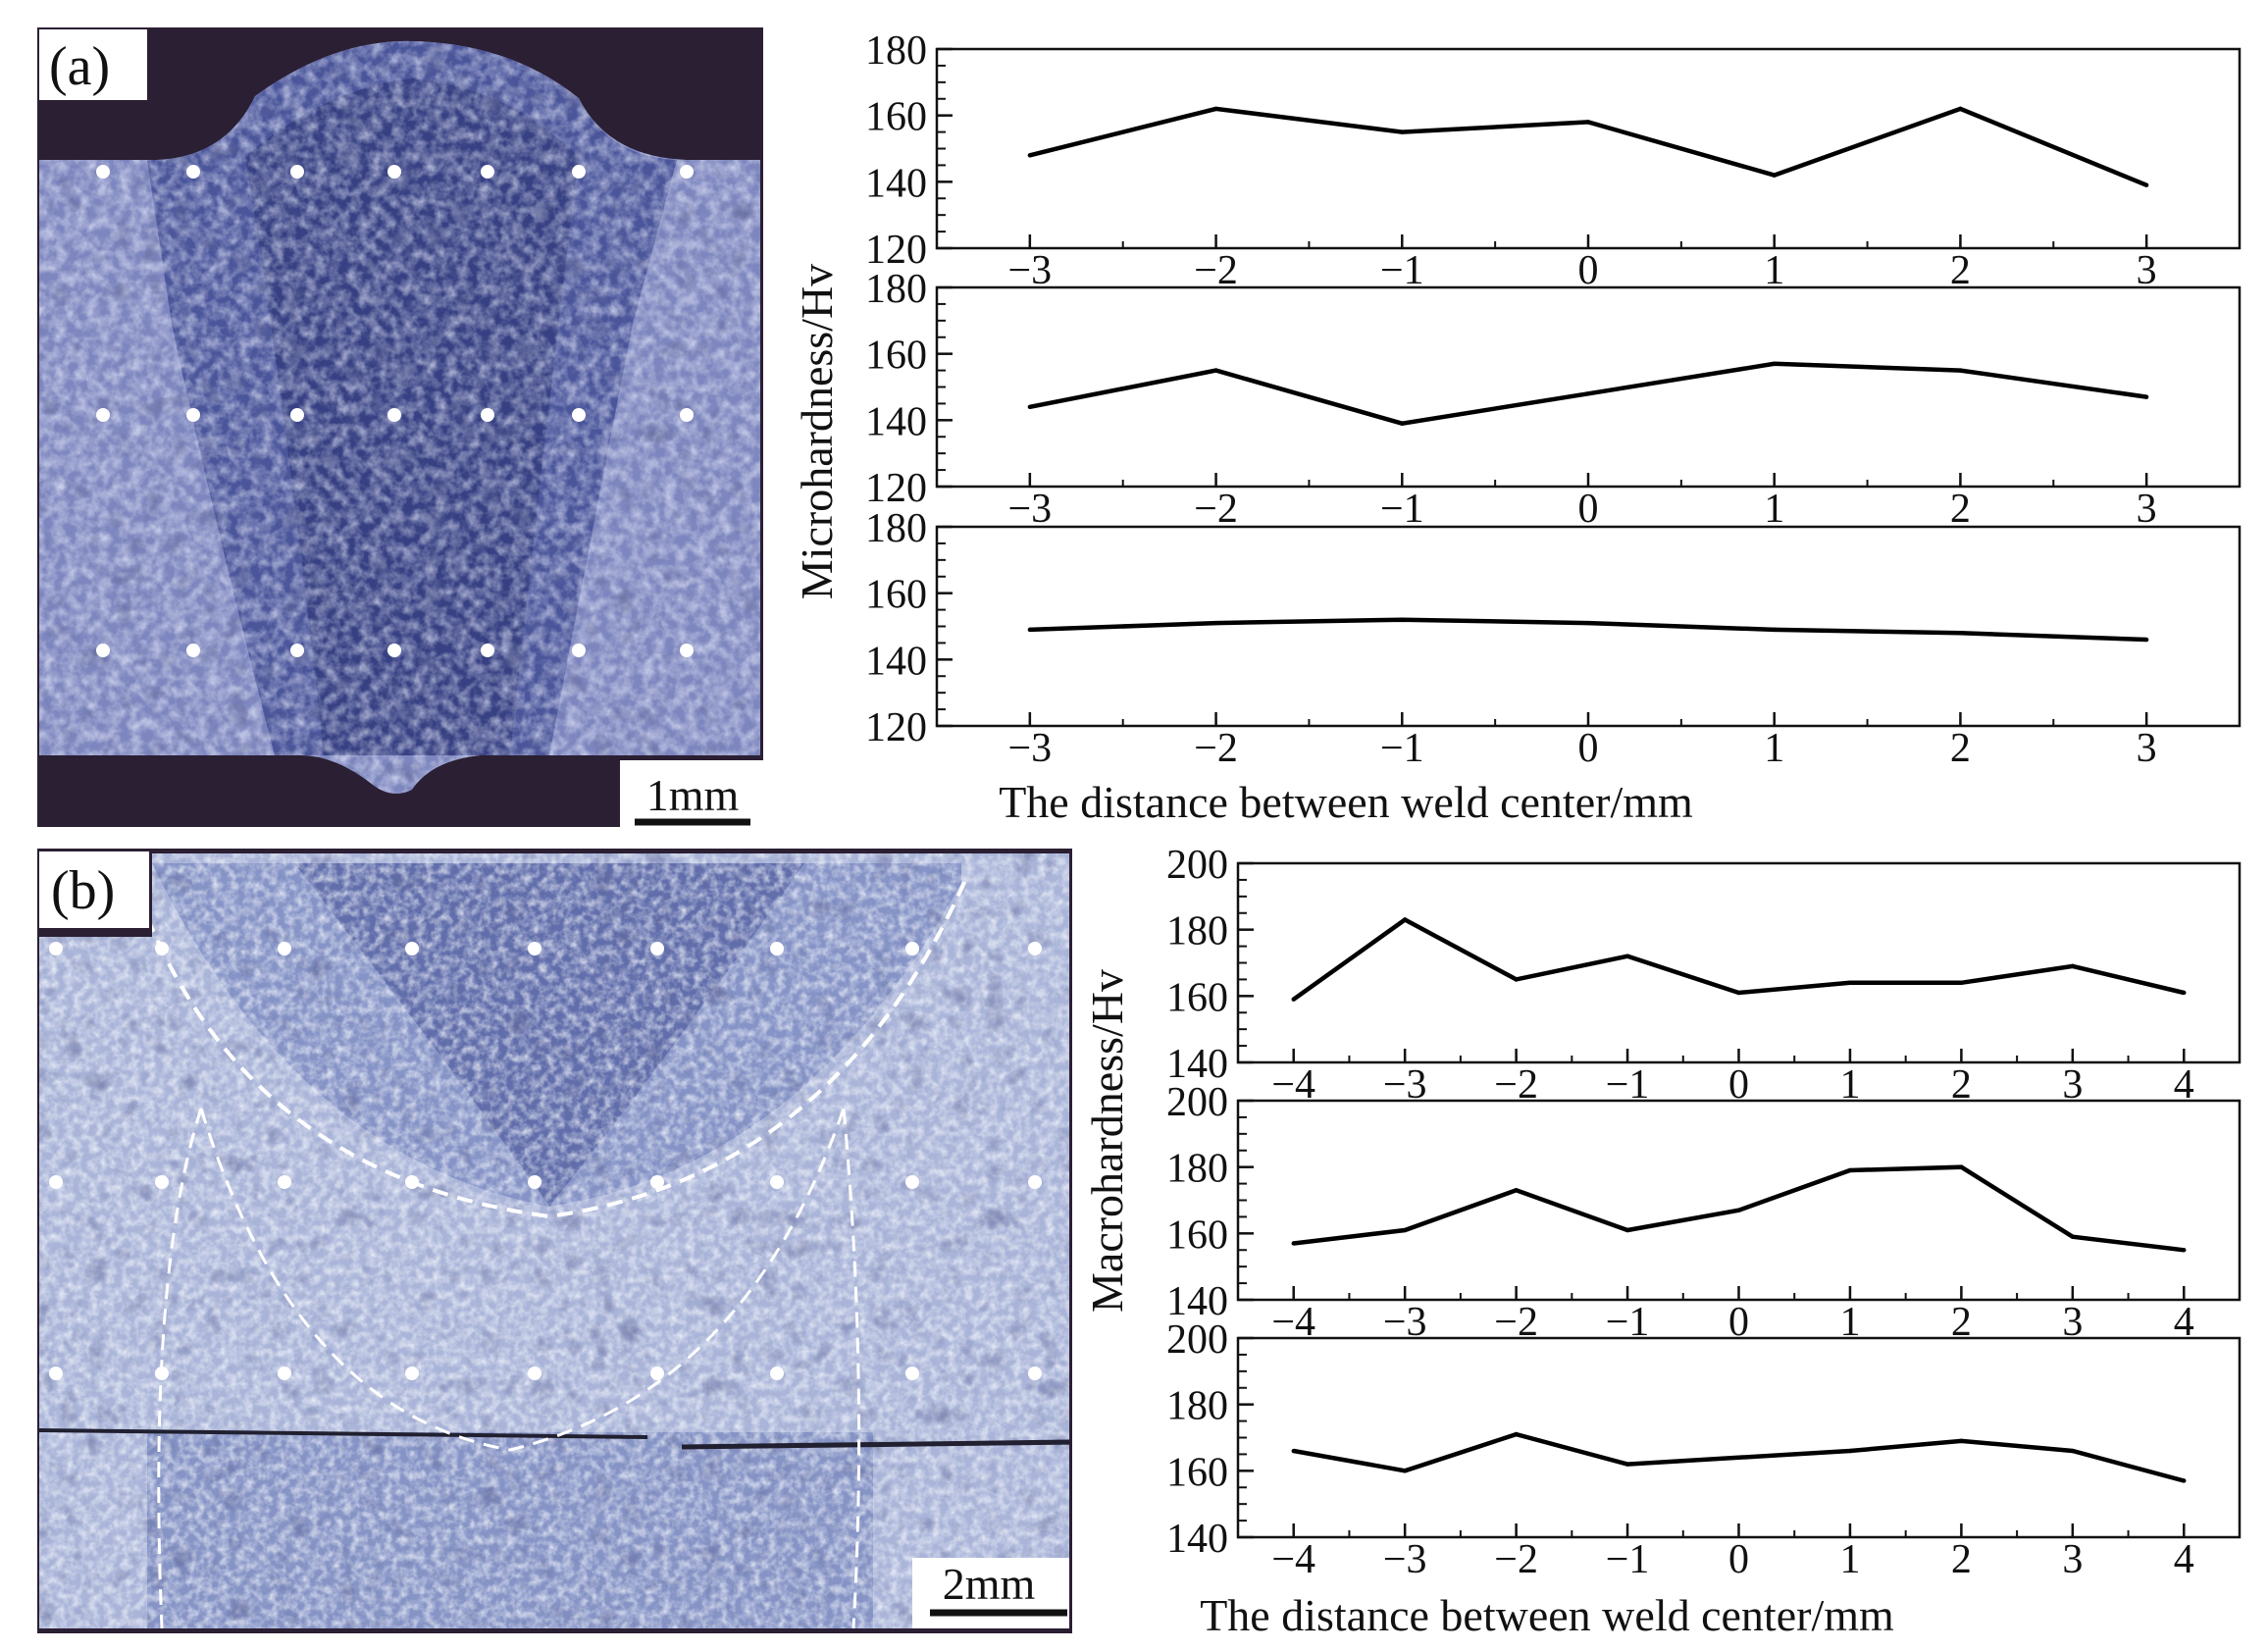 Image resolution: width=2268 pixels, height=1651 pixels. Describe the element at coordinates (80, 66) in the screenshot. I see `panel-a-label: (a)` at that location.